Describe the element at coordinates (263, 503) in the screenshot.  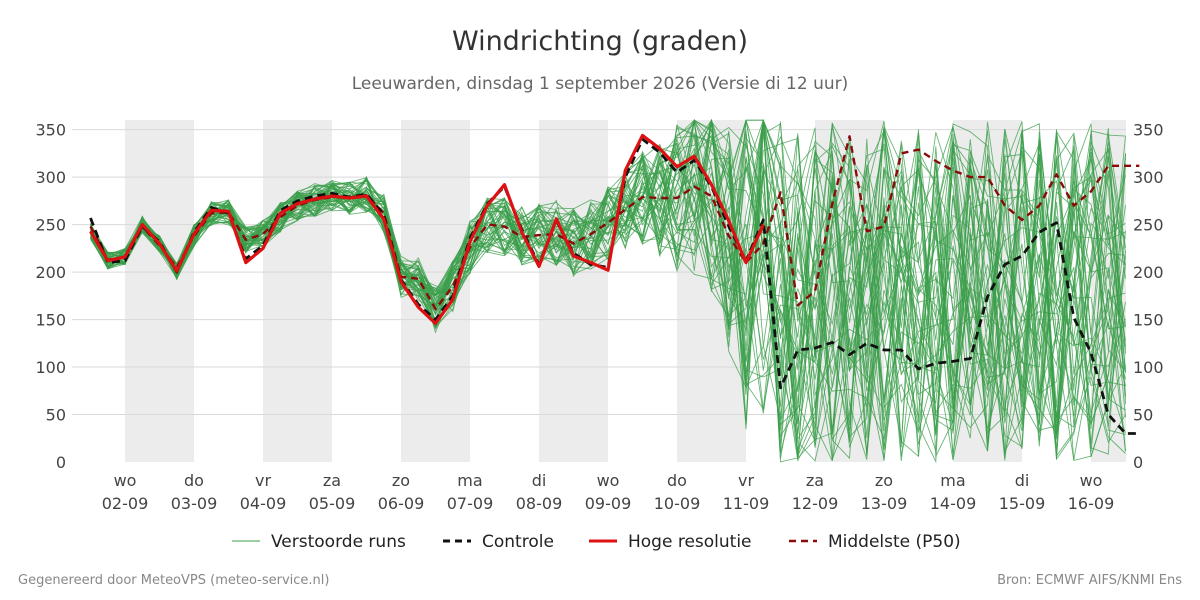
I see `x-tick-date-3: 04-09` at that location.